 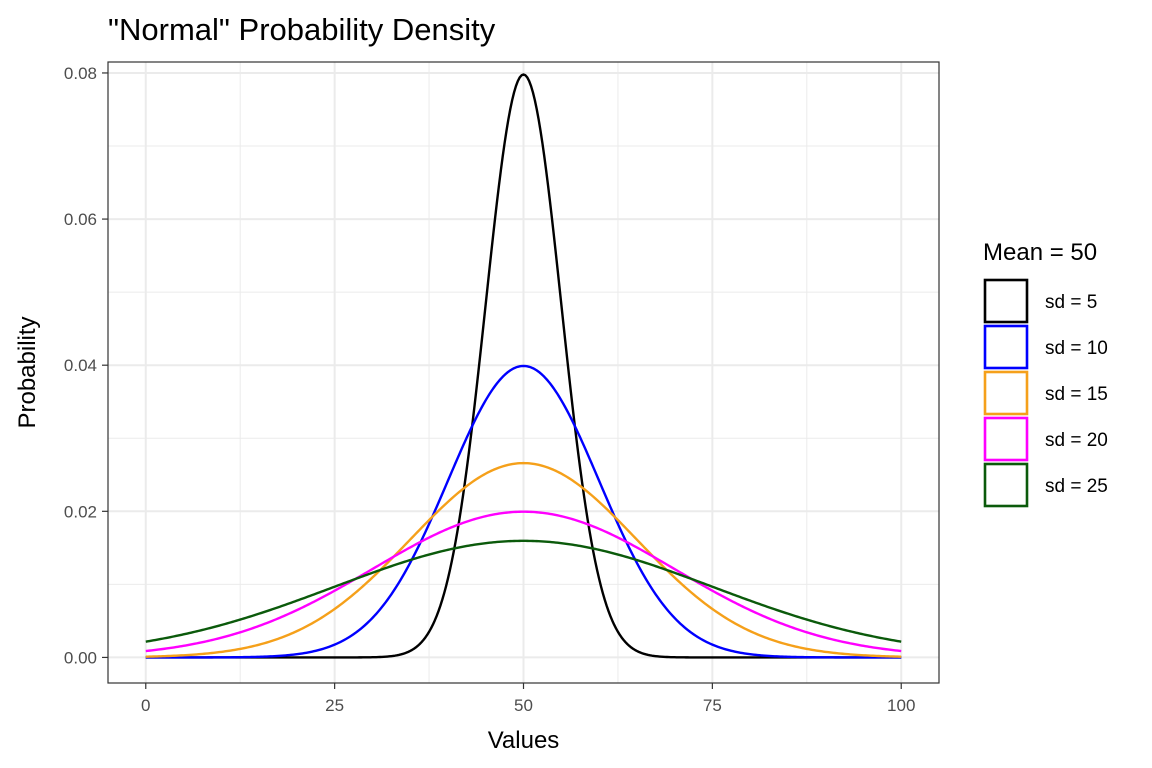 What do you see at coordinates (1076, 486) in the screenshot?
I see `legend-label-sd-25: sd = 25` at bounding box center [1076, 486].